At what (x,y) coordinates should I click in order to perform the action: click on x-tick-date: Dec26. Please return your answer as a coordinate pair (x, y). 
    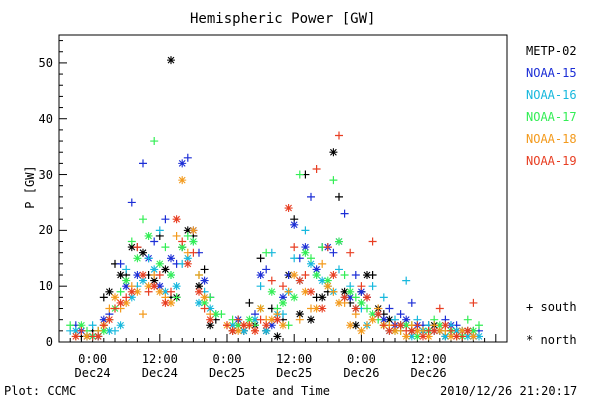
    Looking at the image, I should click on (361, 373).